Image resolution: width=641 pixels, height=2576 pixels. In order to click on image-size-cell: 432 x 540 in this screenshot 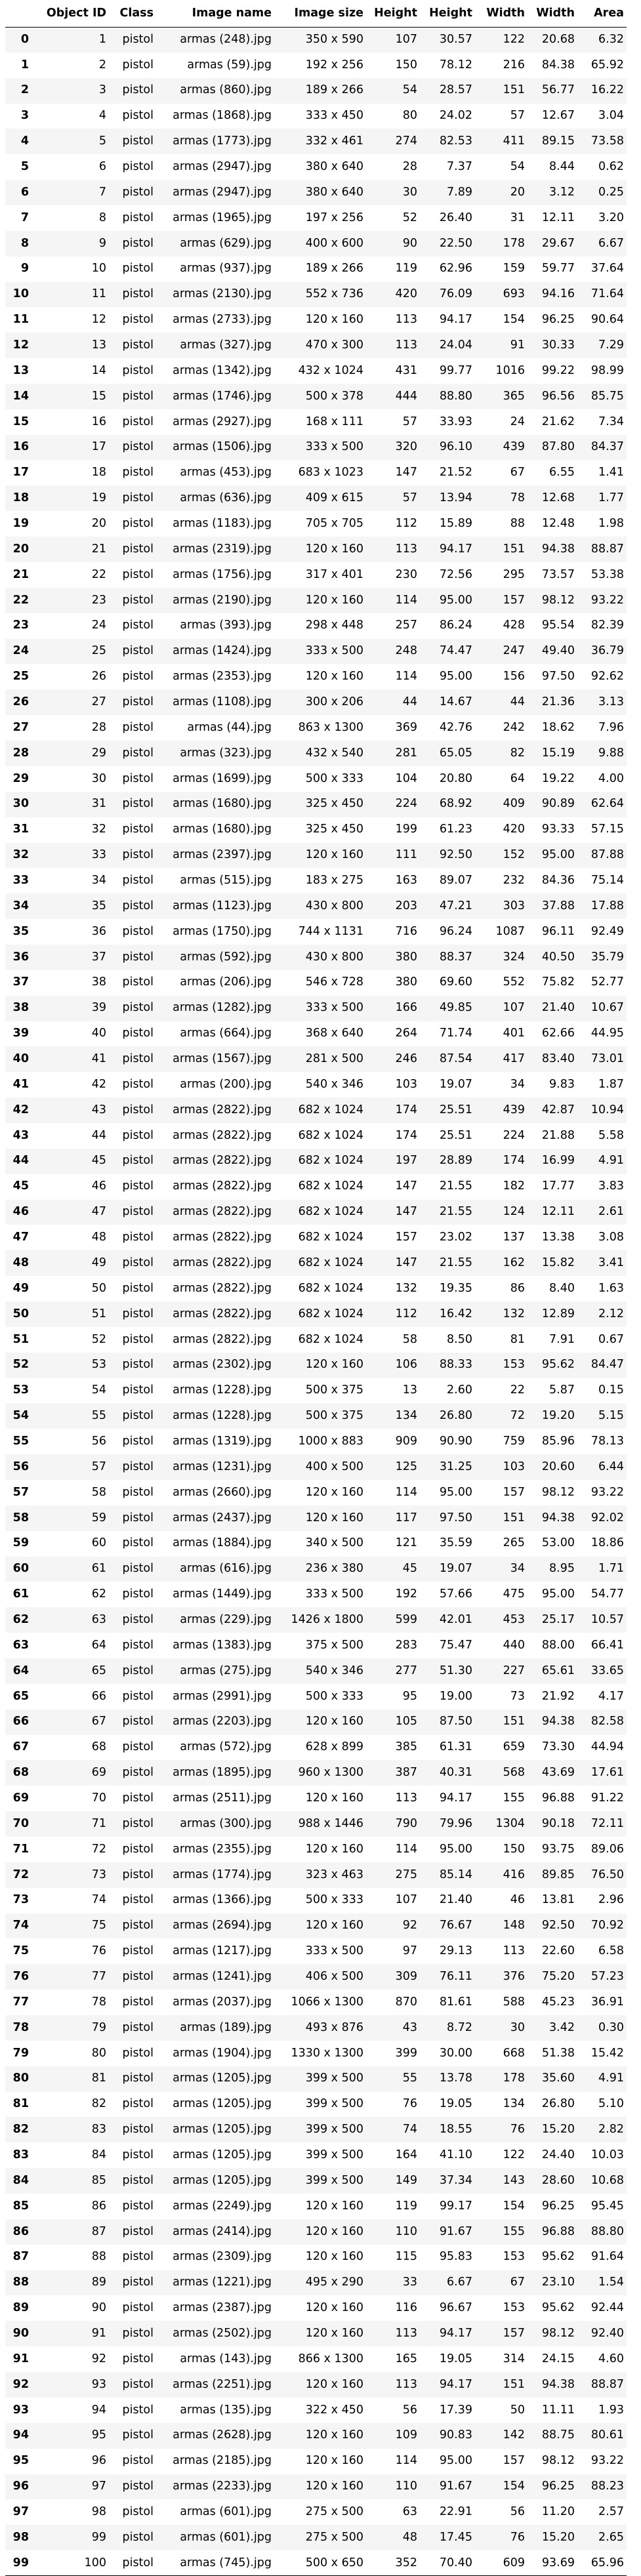, I will do `click(334, 753)`.